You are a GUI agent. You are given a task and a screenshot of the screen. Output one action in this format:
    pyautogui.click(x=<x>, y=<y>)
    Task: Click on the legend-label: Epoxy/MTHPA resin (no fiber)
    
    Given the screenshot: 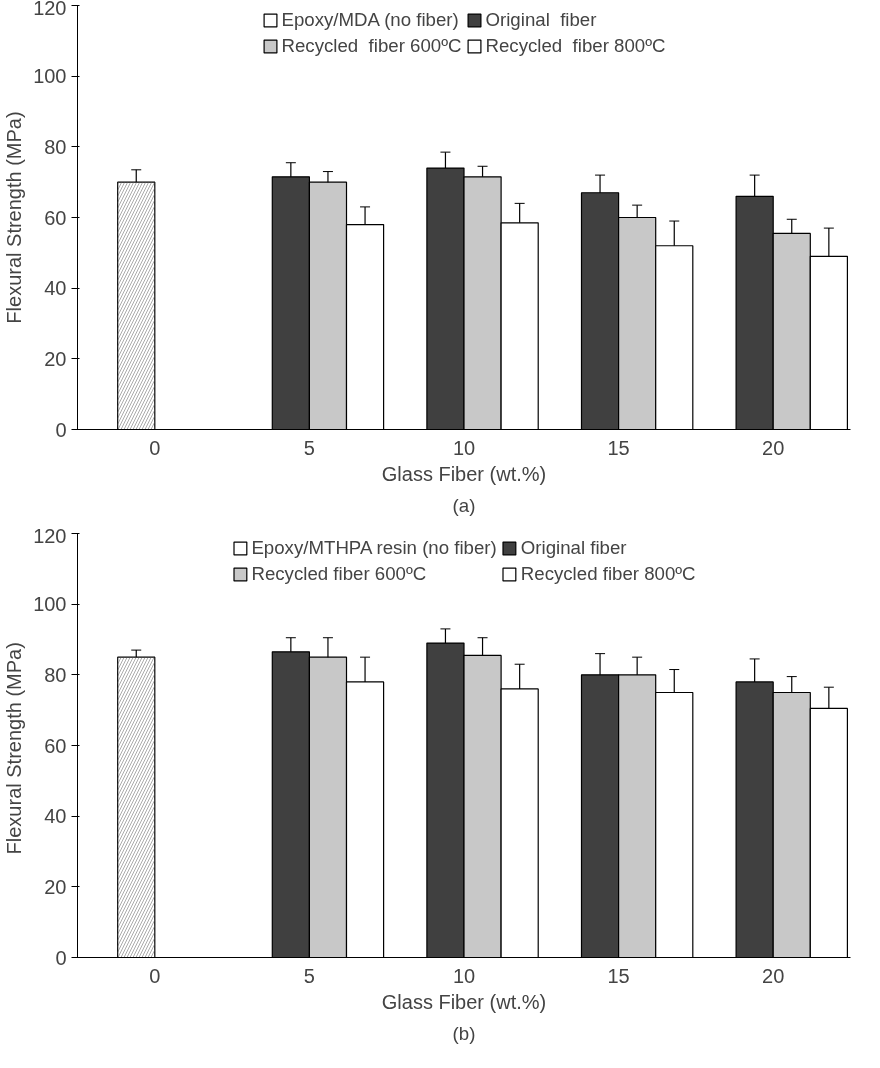 What is the action you would take?
    pyautogui.click(x=374, y=548)
    